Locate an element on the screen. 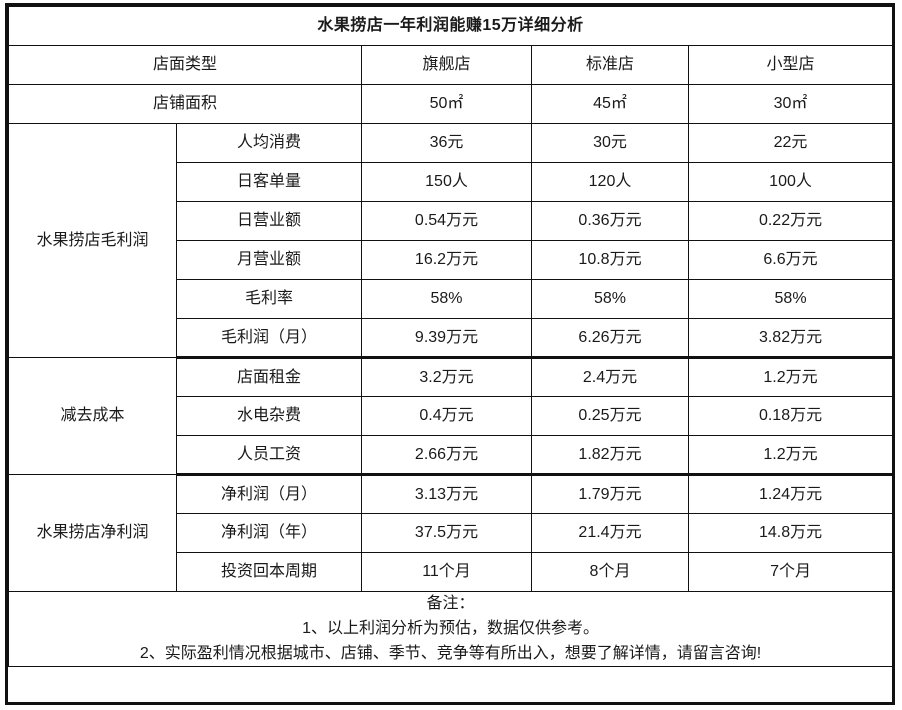  row-value-flagship: 58% is located at coordinates (446, 299).